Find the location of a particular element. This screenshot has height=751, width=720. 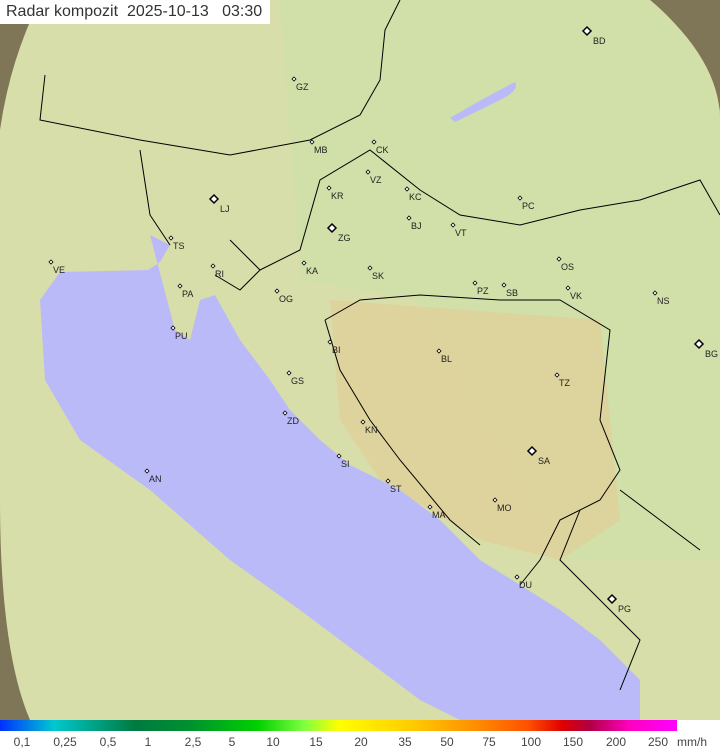

city-label: LJ is located at coordinates (225, 209).